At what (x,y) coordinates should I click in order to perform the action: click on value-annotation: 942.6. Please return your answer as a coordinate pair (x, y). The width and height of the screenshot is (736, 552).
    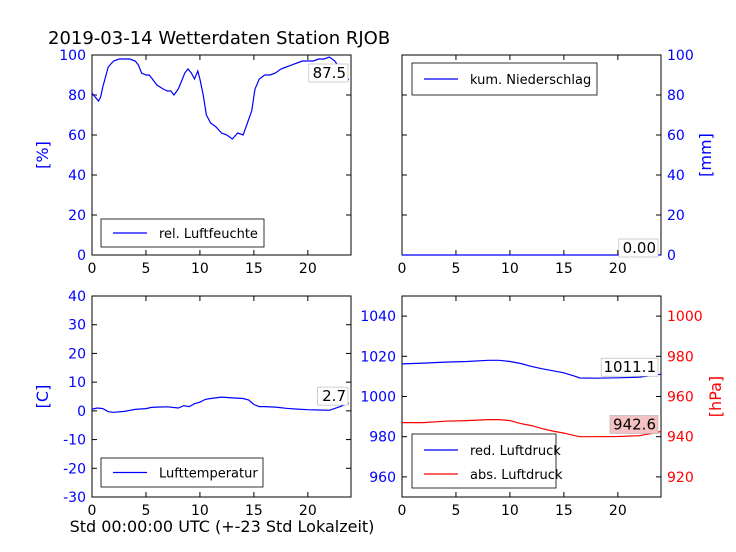
    Looking at the image, I should click on (634, 424).